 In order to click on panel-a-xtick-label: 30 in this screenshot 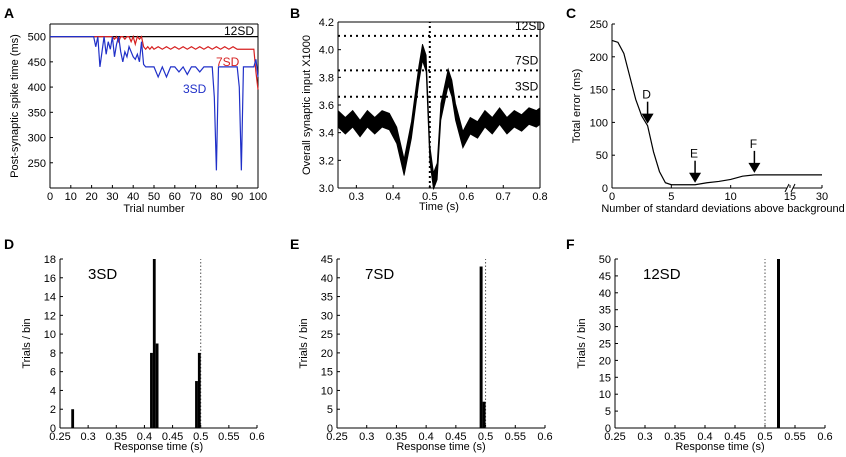, I will do `click(112, 197)`.